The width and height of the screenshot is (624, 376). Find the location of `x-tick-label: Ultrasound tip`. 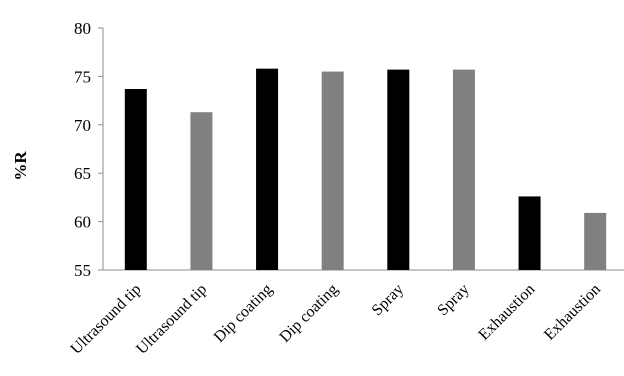

x-tick-label: Ultrasound tip is located at coordinates (171, 319).